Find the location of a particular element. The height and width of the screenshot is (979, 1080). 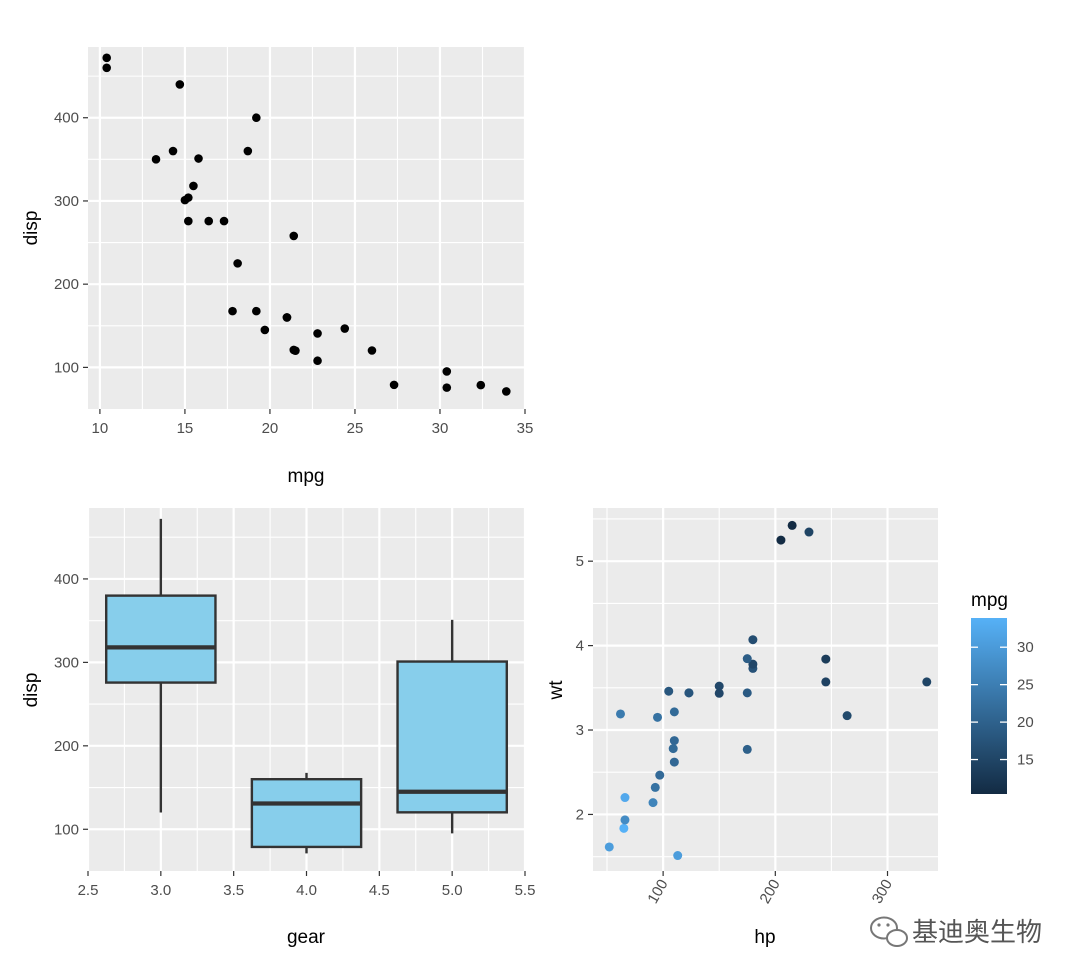

y-tick-label: 3 is located at coordinates (580, 730).